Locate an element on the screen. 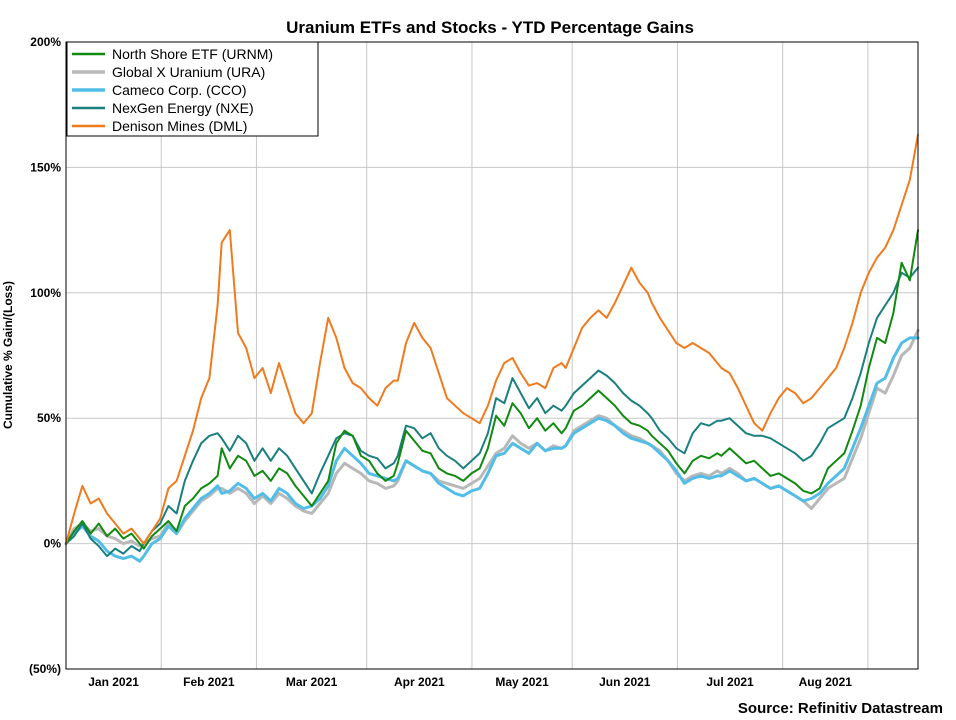  x-tick-label: Mar 2021 is located at coordinates (312, 682).